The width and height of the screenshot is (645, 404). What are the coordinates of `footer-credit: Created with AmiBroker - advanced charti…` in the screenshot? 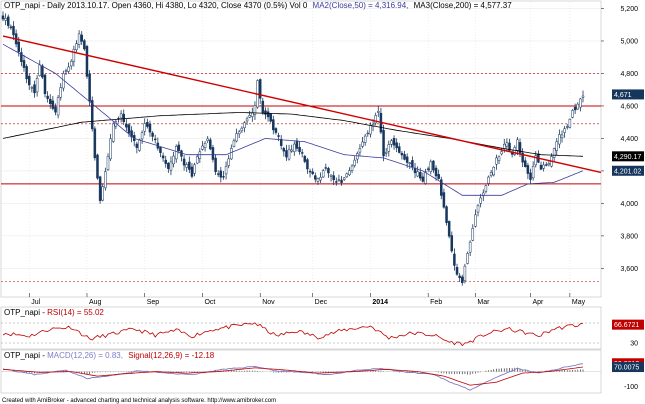 It's located at (139, 401).